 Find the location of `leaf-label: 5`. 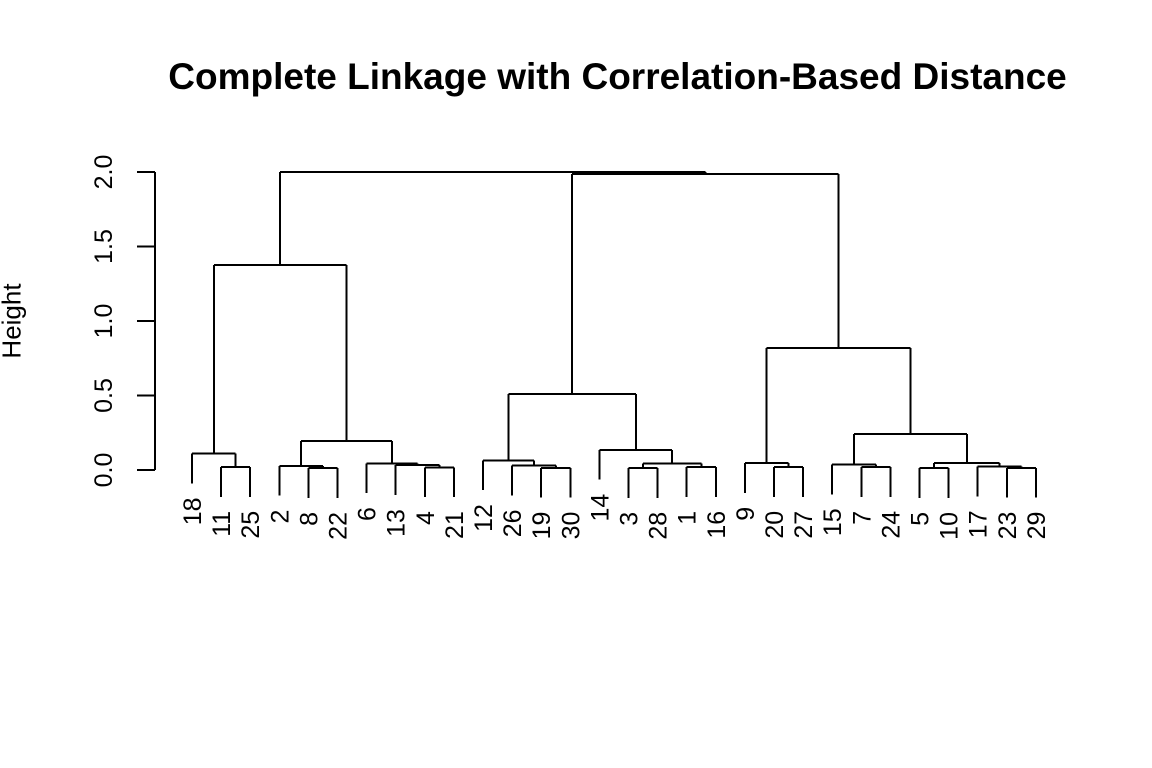

leaf-label: 5 is located at coordinates (921, 519).